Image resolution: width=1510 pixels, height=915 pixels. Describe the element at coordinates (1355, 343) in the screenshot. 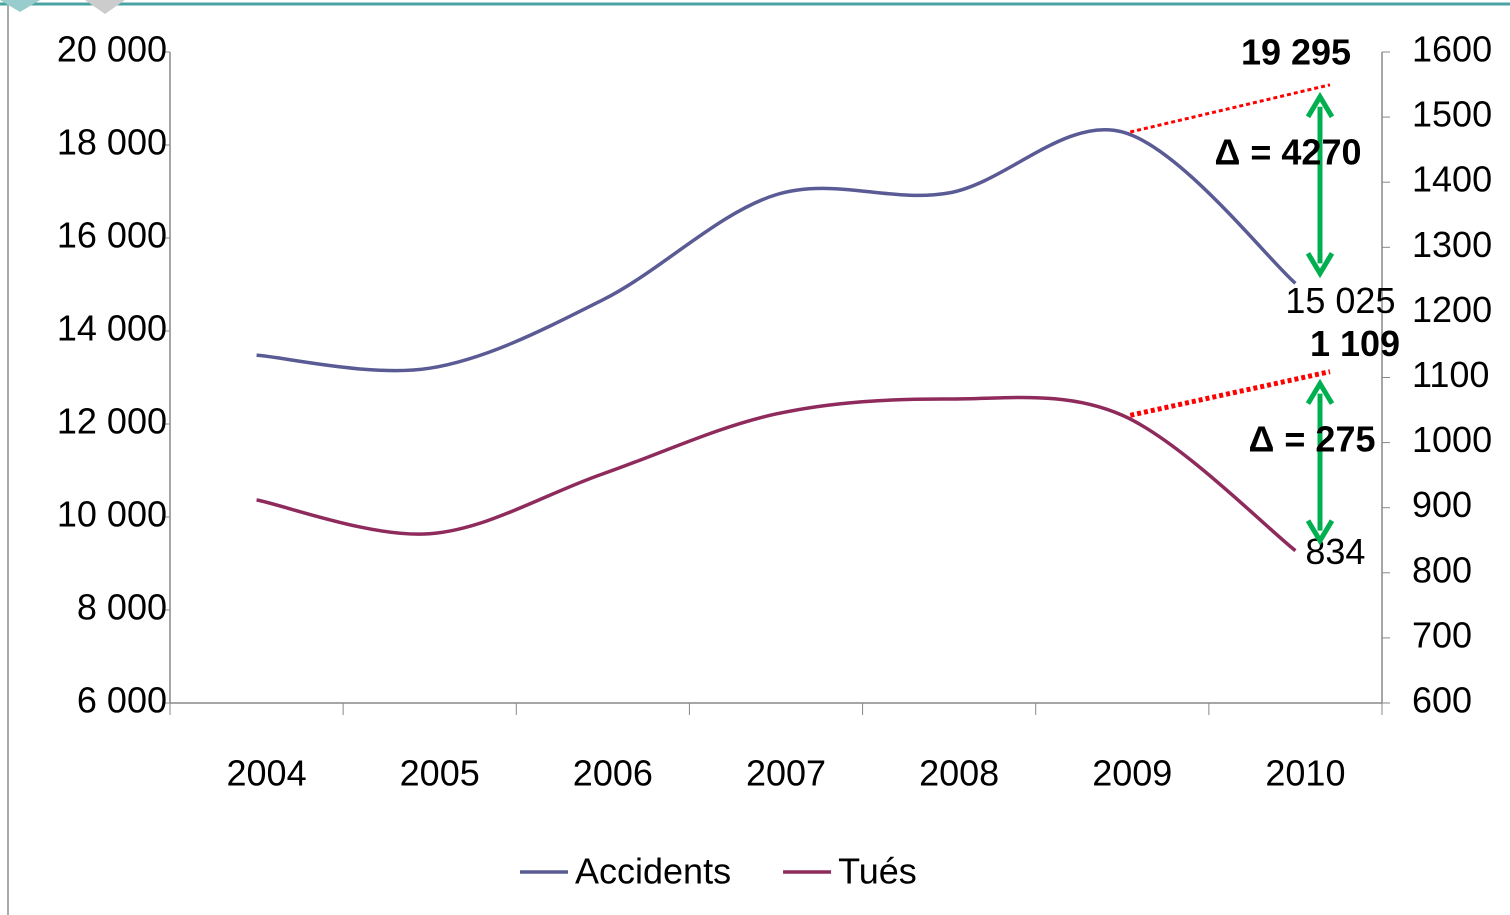

I see `projection-label: 1 109` at that location.